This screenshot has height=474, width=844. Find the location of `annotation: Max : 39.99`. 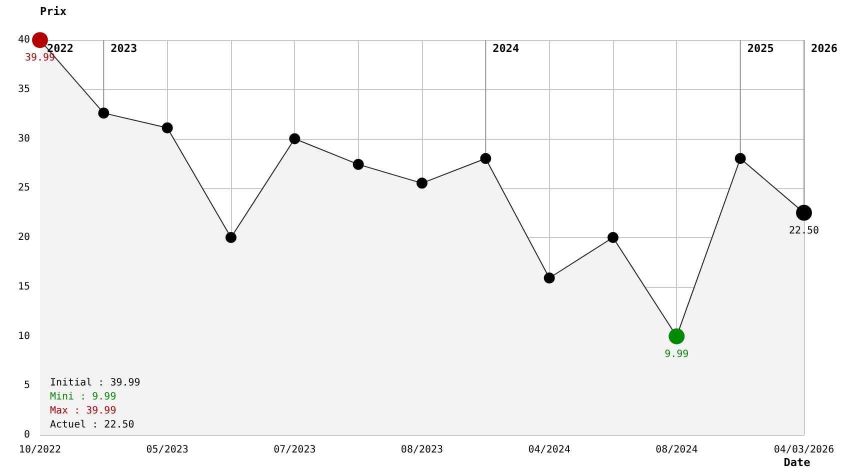

annotation: Max : 39.99 is located at coordinates (83, 411).